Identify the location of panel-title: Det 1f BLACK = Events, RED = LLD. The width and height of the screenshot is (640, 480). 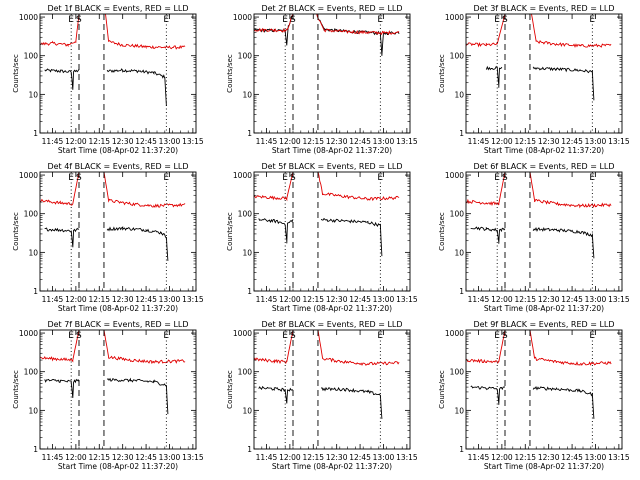
(117, 8).